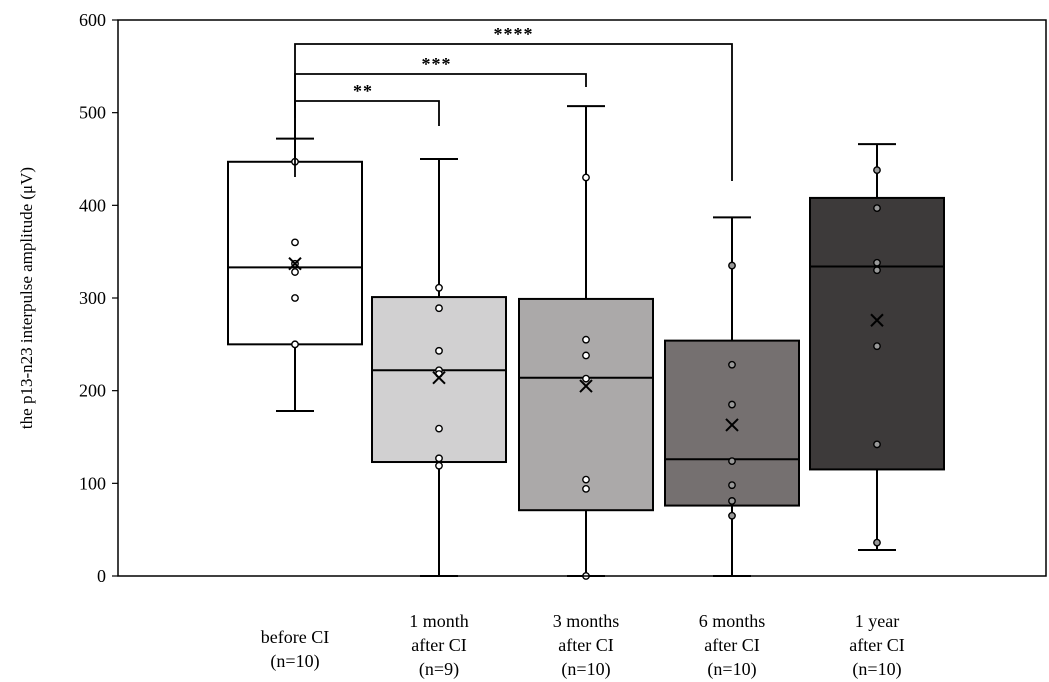 This screenshot has width=1049, height=682. Describe the element at coordinates (514, 34) in the screenshot. I see `significance-label: ****` at that location.